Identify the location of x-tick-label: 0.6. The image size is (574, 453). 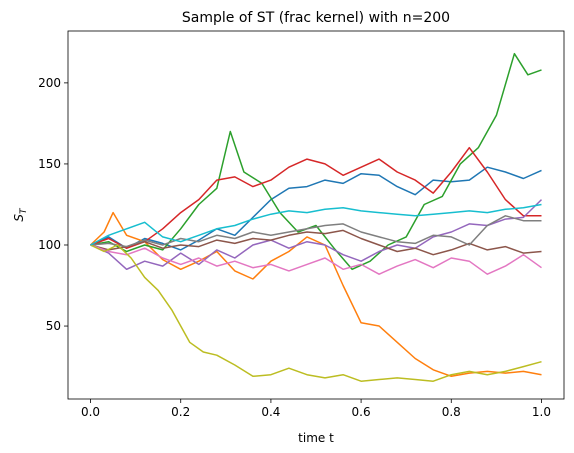
(361, 412).